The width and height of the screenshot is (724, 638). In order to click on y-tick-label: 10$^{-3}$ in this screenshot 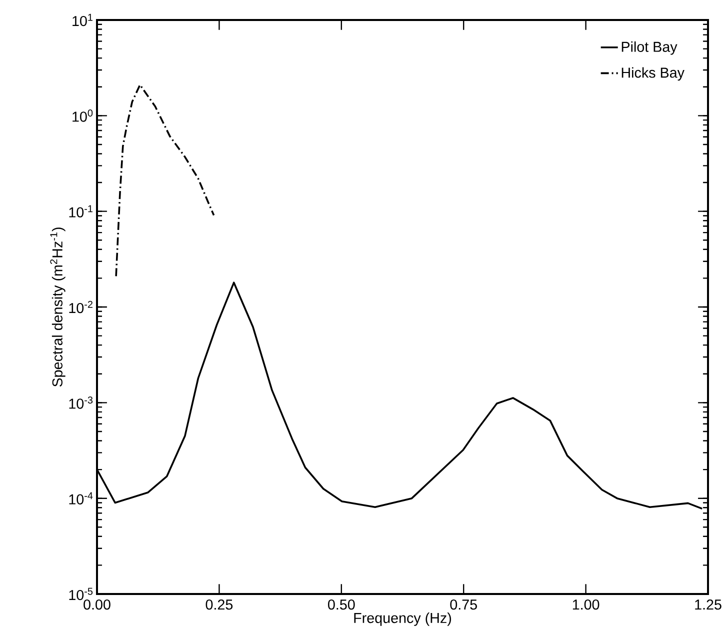, I will do `click(81, 402)`.